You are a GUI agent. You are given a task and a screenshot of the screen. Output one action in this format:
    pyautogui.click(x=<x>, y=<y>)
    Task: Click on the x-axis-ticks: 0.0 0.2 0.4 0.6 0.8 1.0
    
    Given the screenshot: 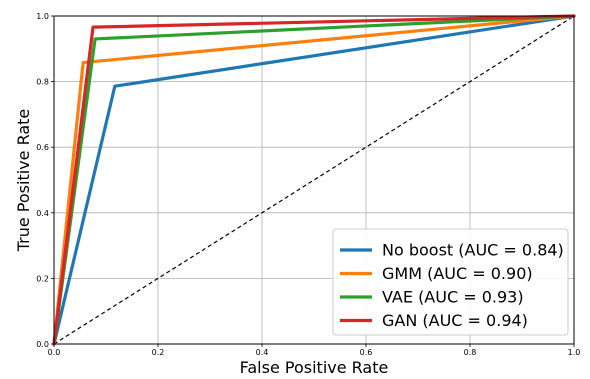 What is the action you would take?
    pyautogui.click(x=314, y=350)
    